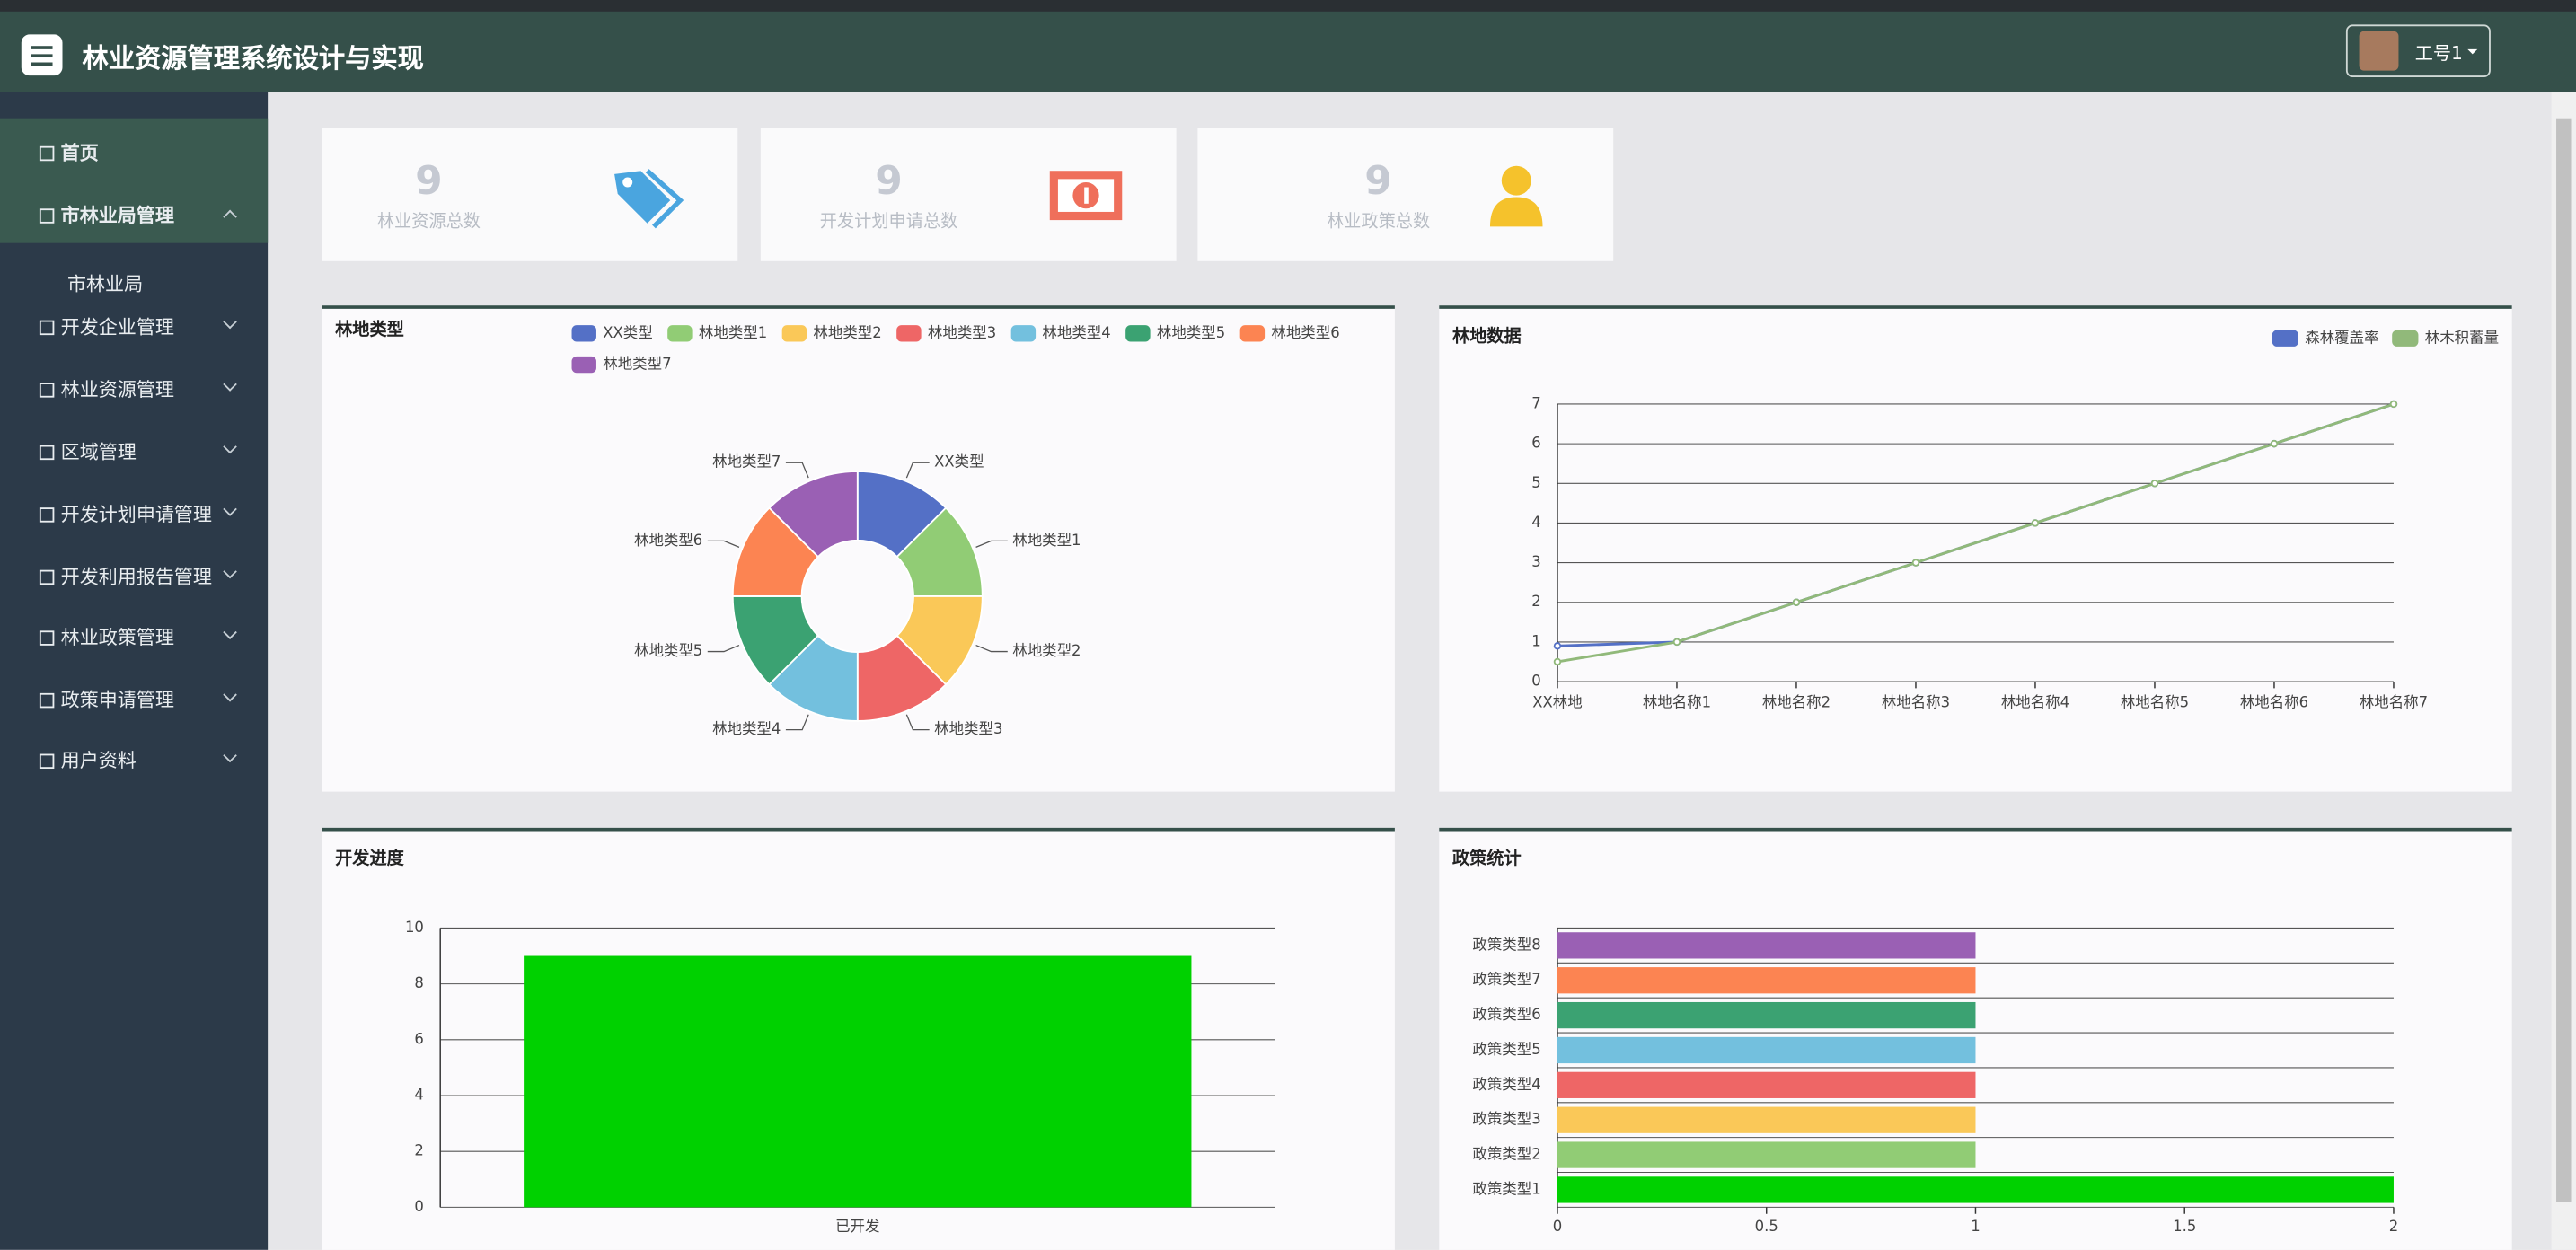  I want to click on slice-label: 林地类型6, so click(668, 540).